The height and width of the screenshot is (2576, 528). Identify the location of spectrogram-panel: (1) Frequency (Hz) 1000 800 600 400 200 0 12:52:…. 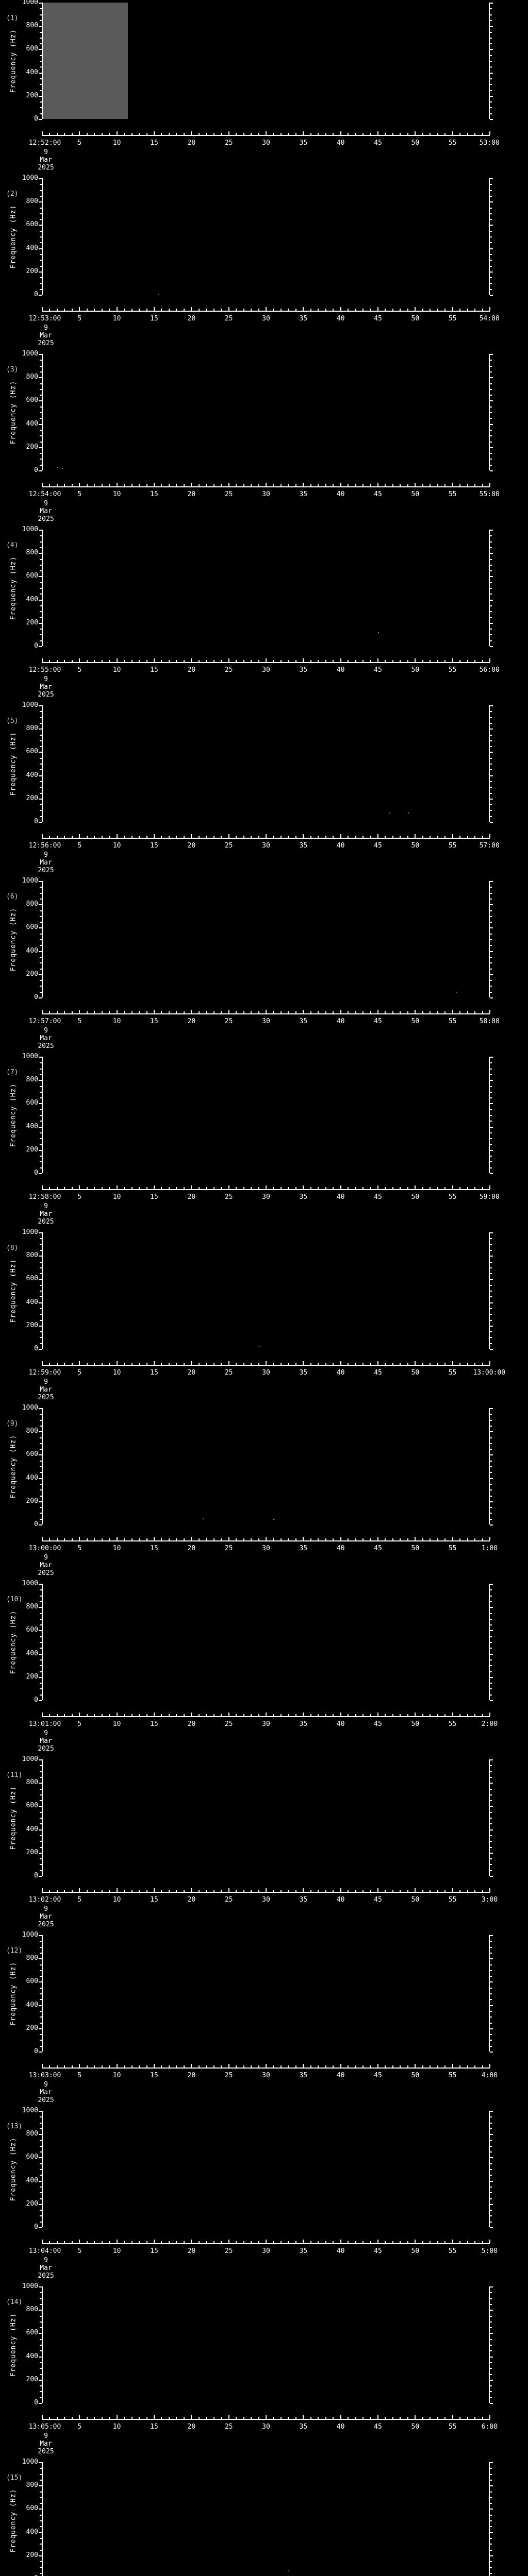
(264, 88).